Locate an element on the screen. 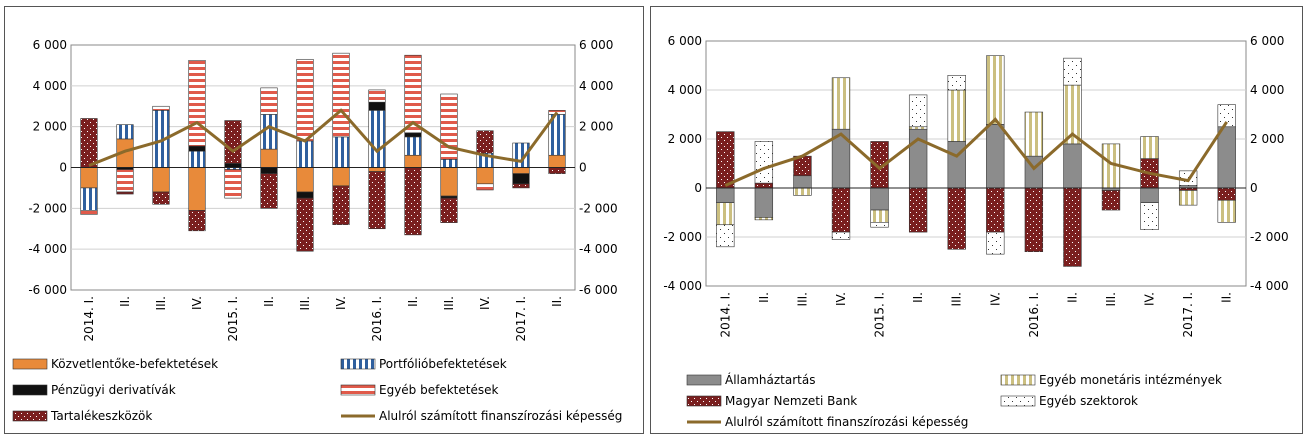  x-tick-label: 2014. I. is located at coordinates (89, 319).